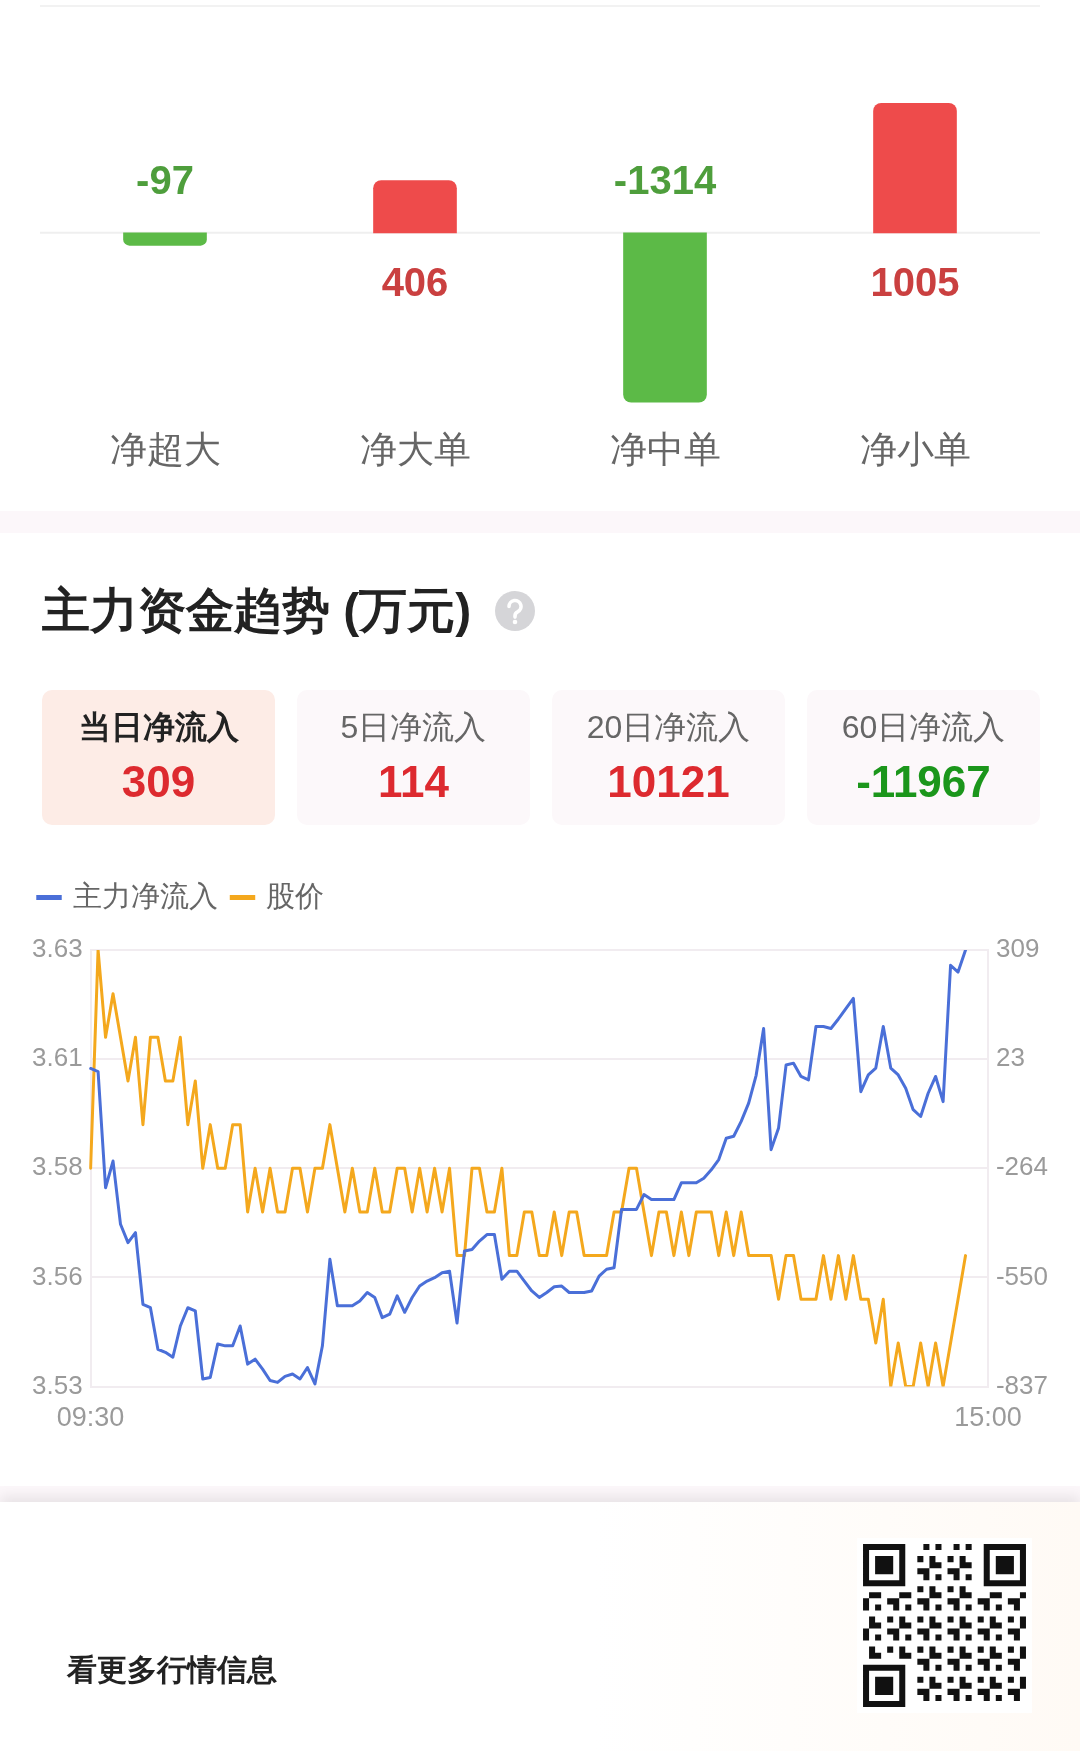 The image size is (1080, 1751). I want to click on data-label: 10121, so click(668, 782).